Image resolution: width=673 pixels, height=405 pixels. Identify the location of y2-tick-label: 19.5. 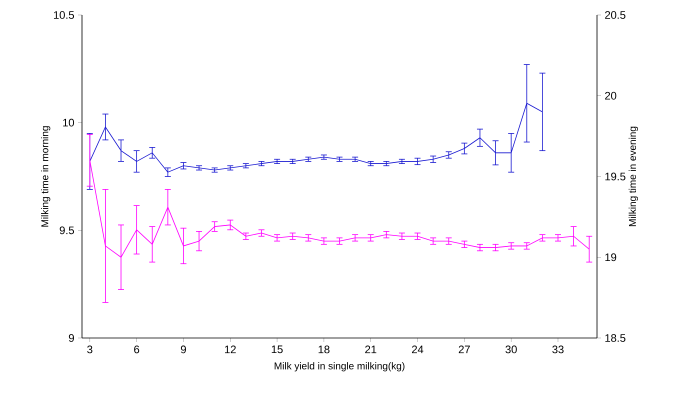
(615, 176).